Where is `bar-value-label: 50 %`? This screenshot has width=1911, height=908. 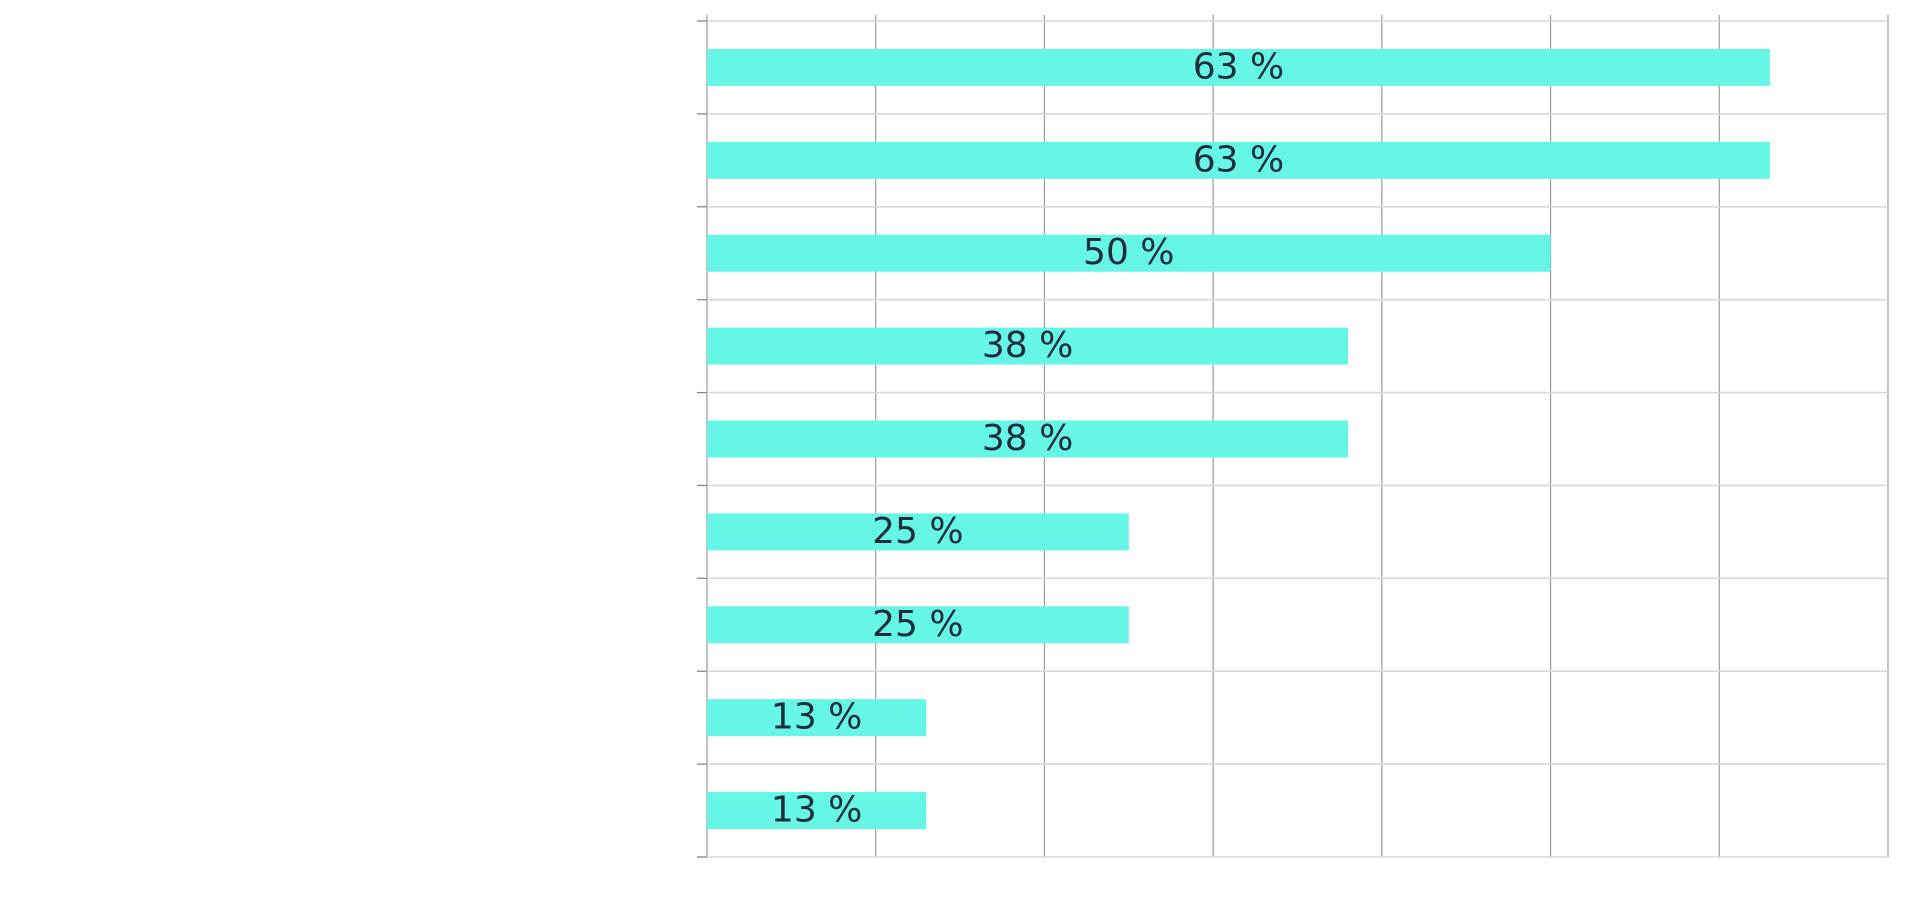
bar-value-label: 50 % is located at coordinates (1128, 252).